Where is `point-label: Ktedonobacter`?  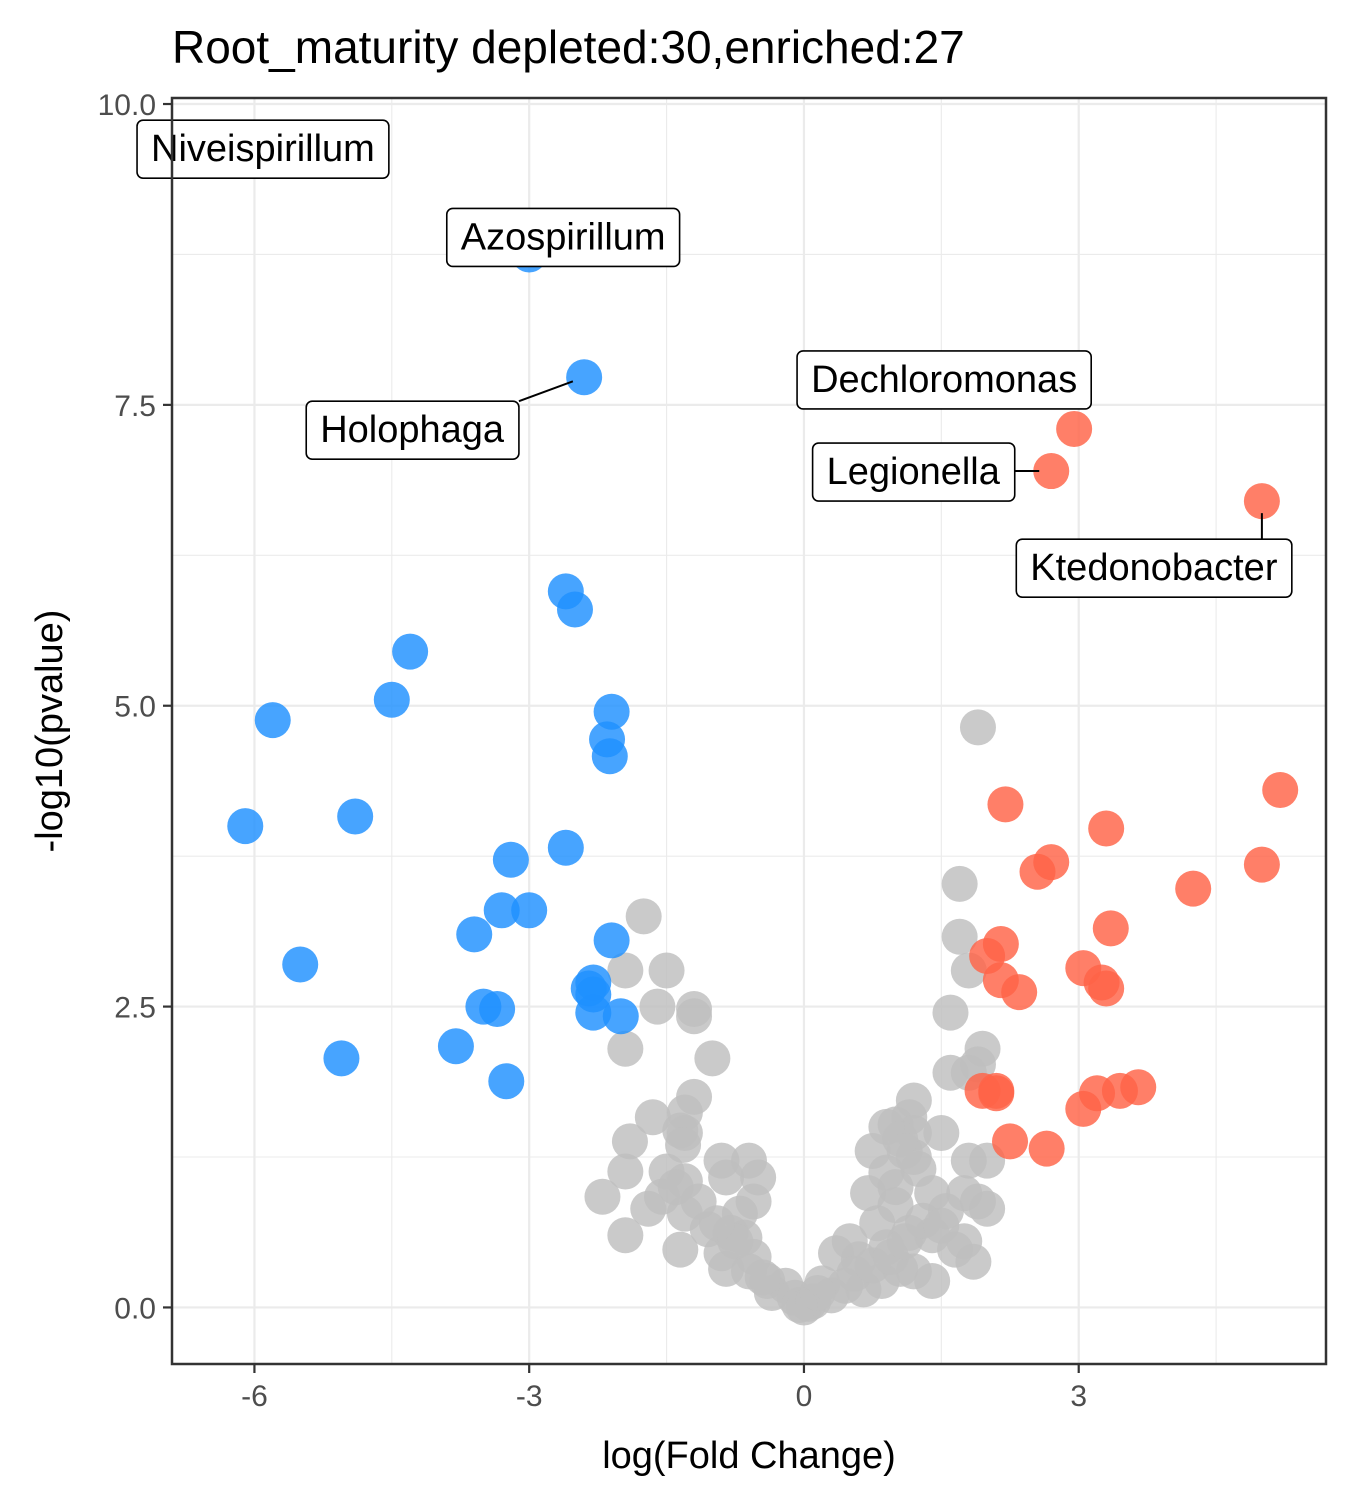
point-label: Ktedonobacter is located at coordinates (1154, 555).